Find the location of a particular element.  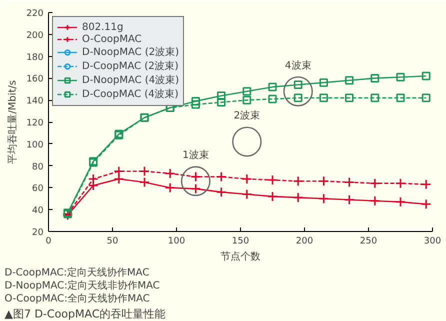

x-tick-label: 100 is located at coordinates (177, 241).